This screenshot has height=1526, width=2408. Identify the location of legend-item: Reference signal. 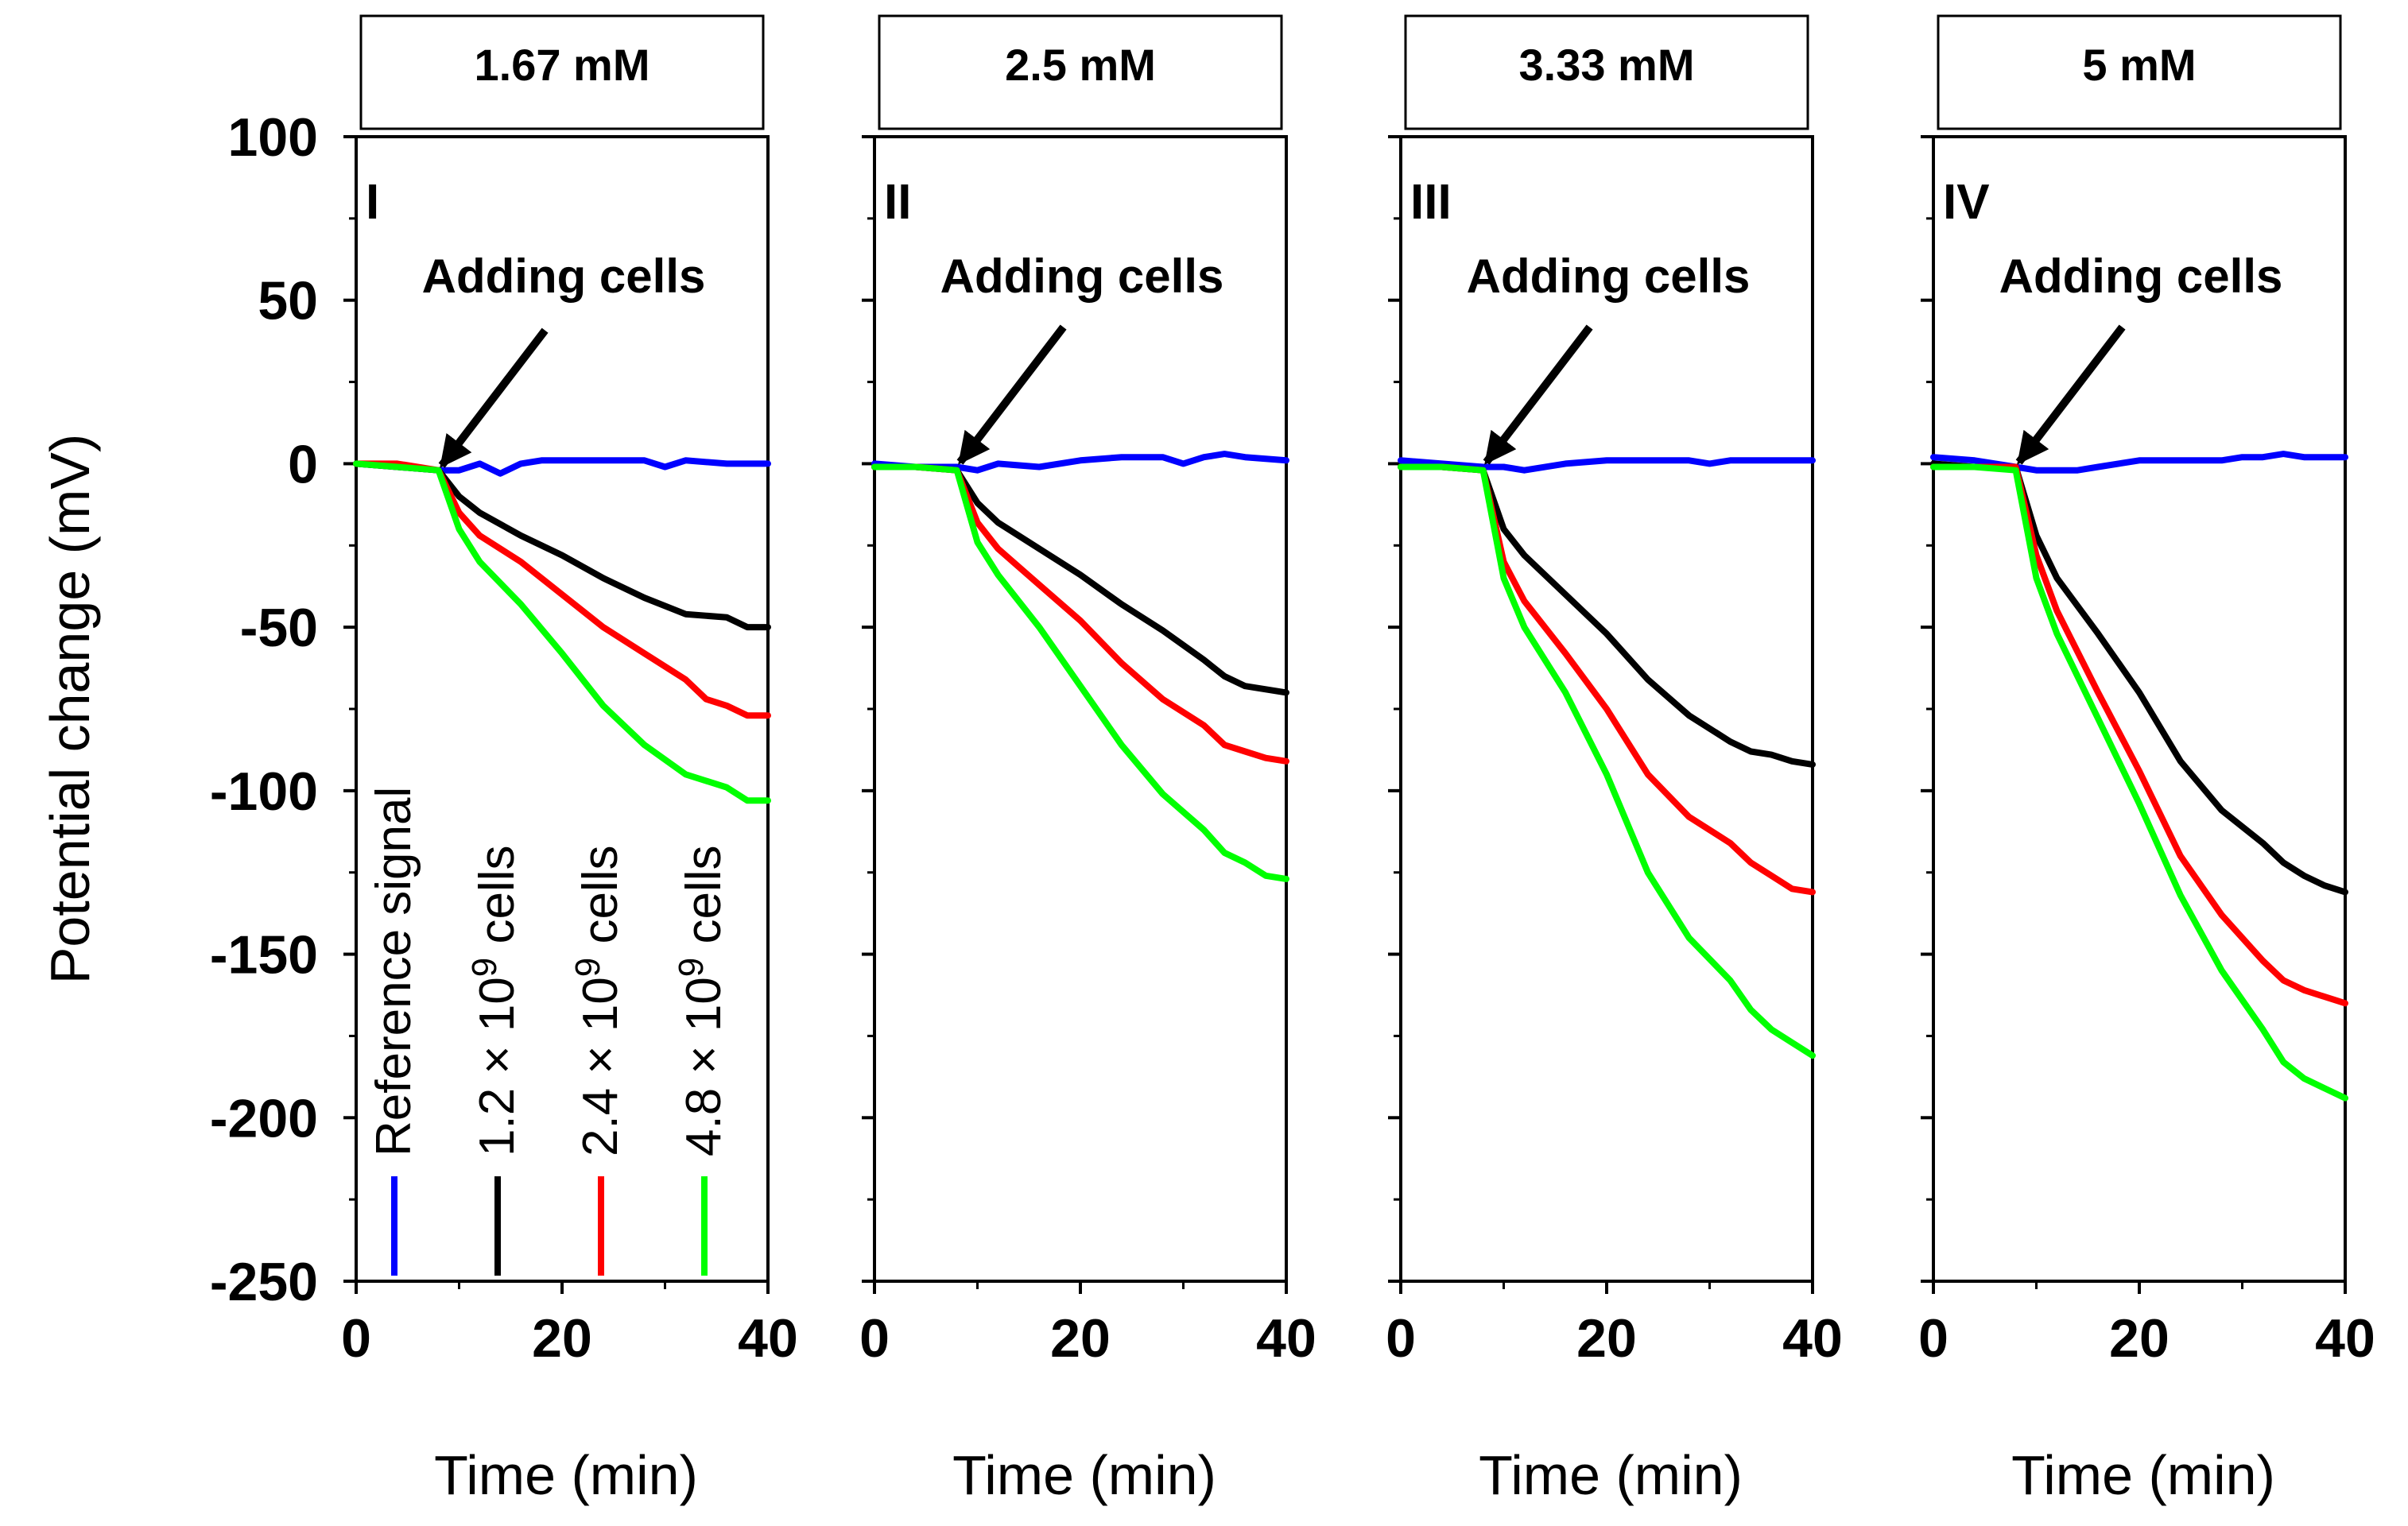
(393, 1031).